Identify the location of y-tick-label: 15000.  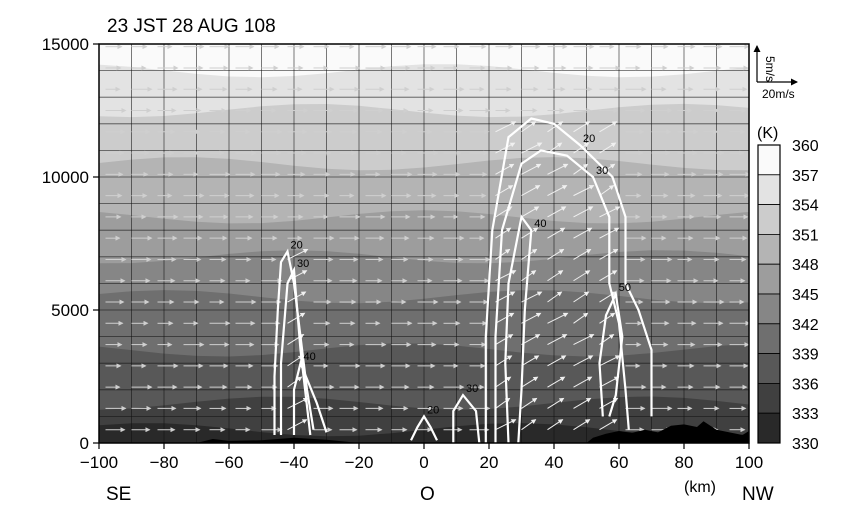
(65, 44).